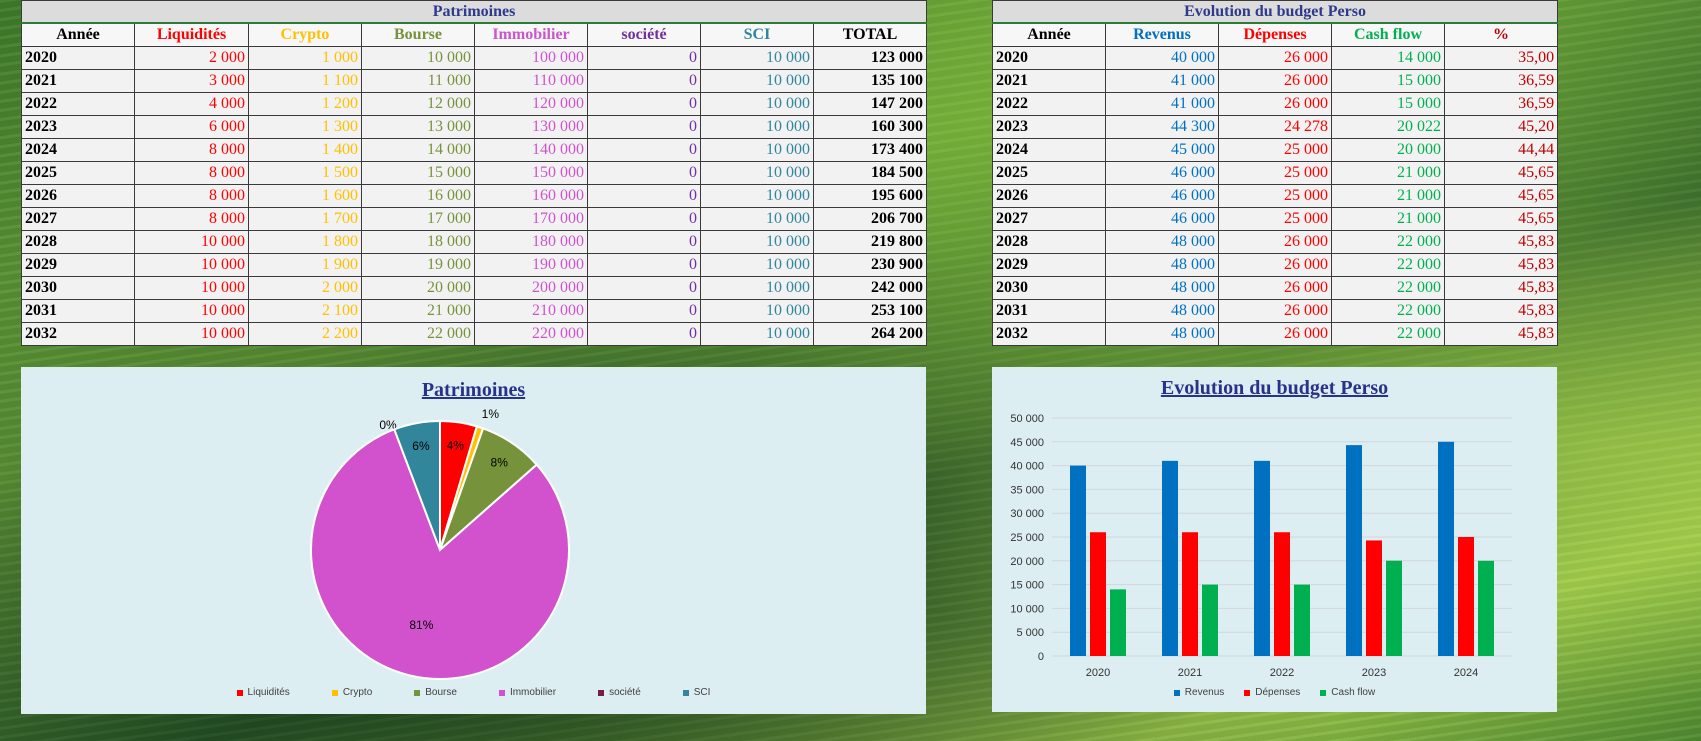 The width and height of the screenshot is (1701, 741). Describe the element at coordinates (1049, 311) in the screenshot. I see `table-cell: 2031` at that location.